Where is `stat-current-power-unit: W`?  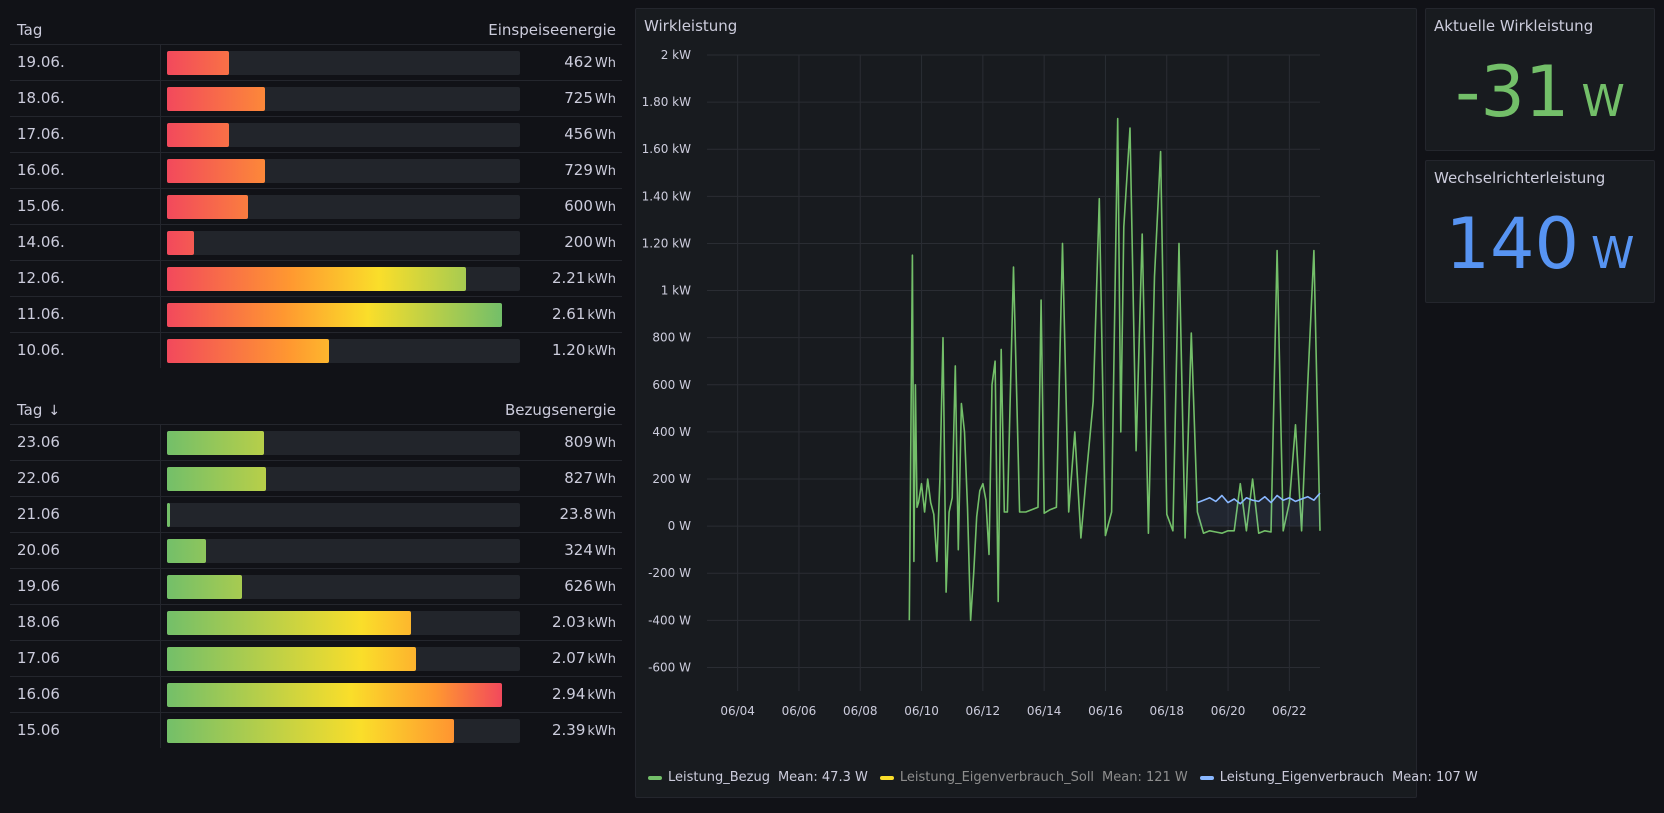 stat-current-power-unit: W is located at coordinates (1603, 101).